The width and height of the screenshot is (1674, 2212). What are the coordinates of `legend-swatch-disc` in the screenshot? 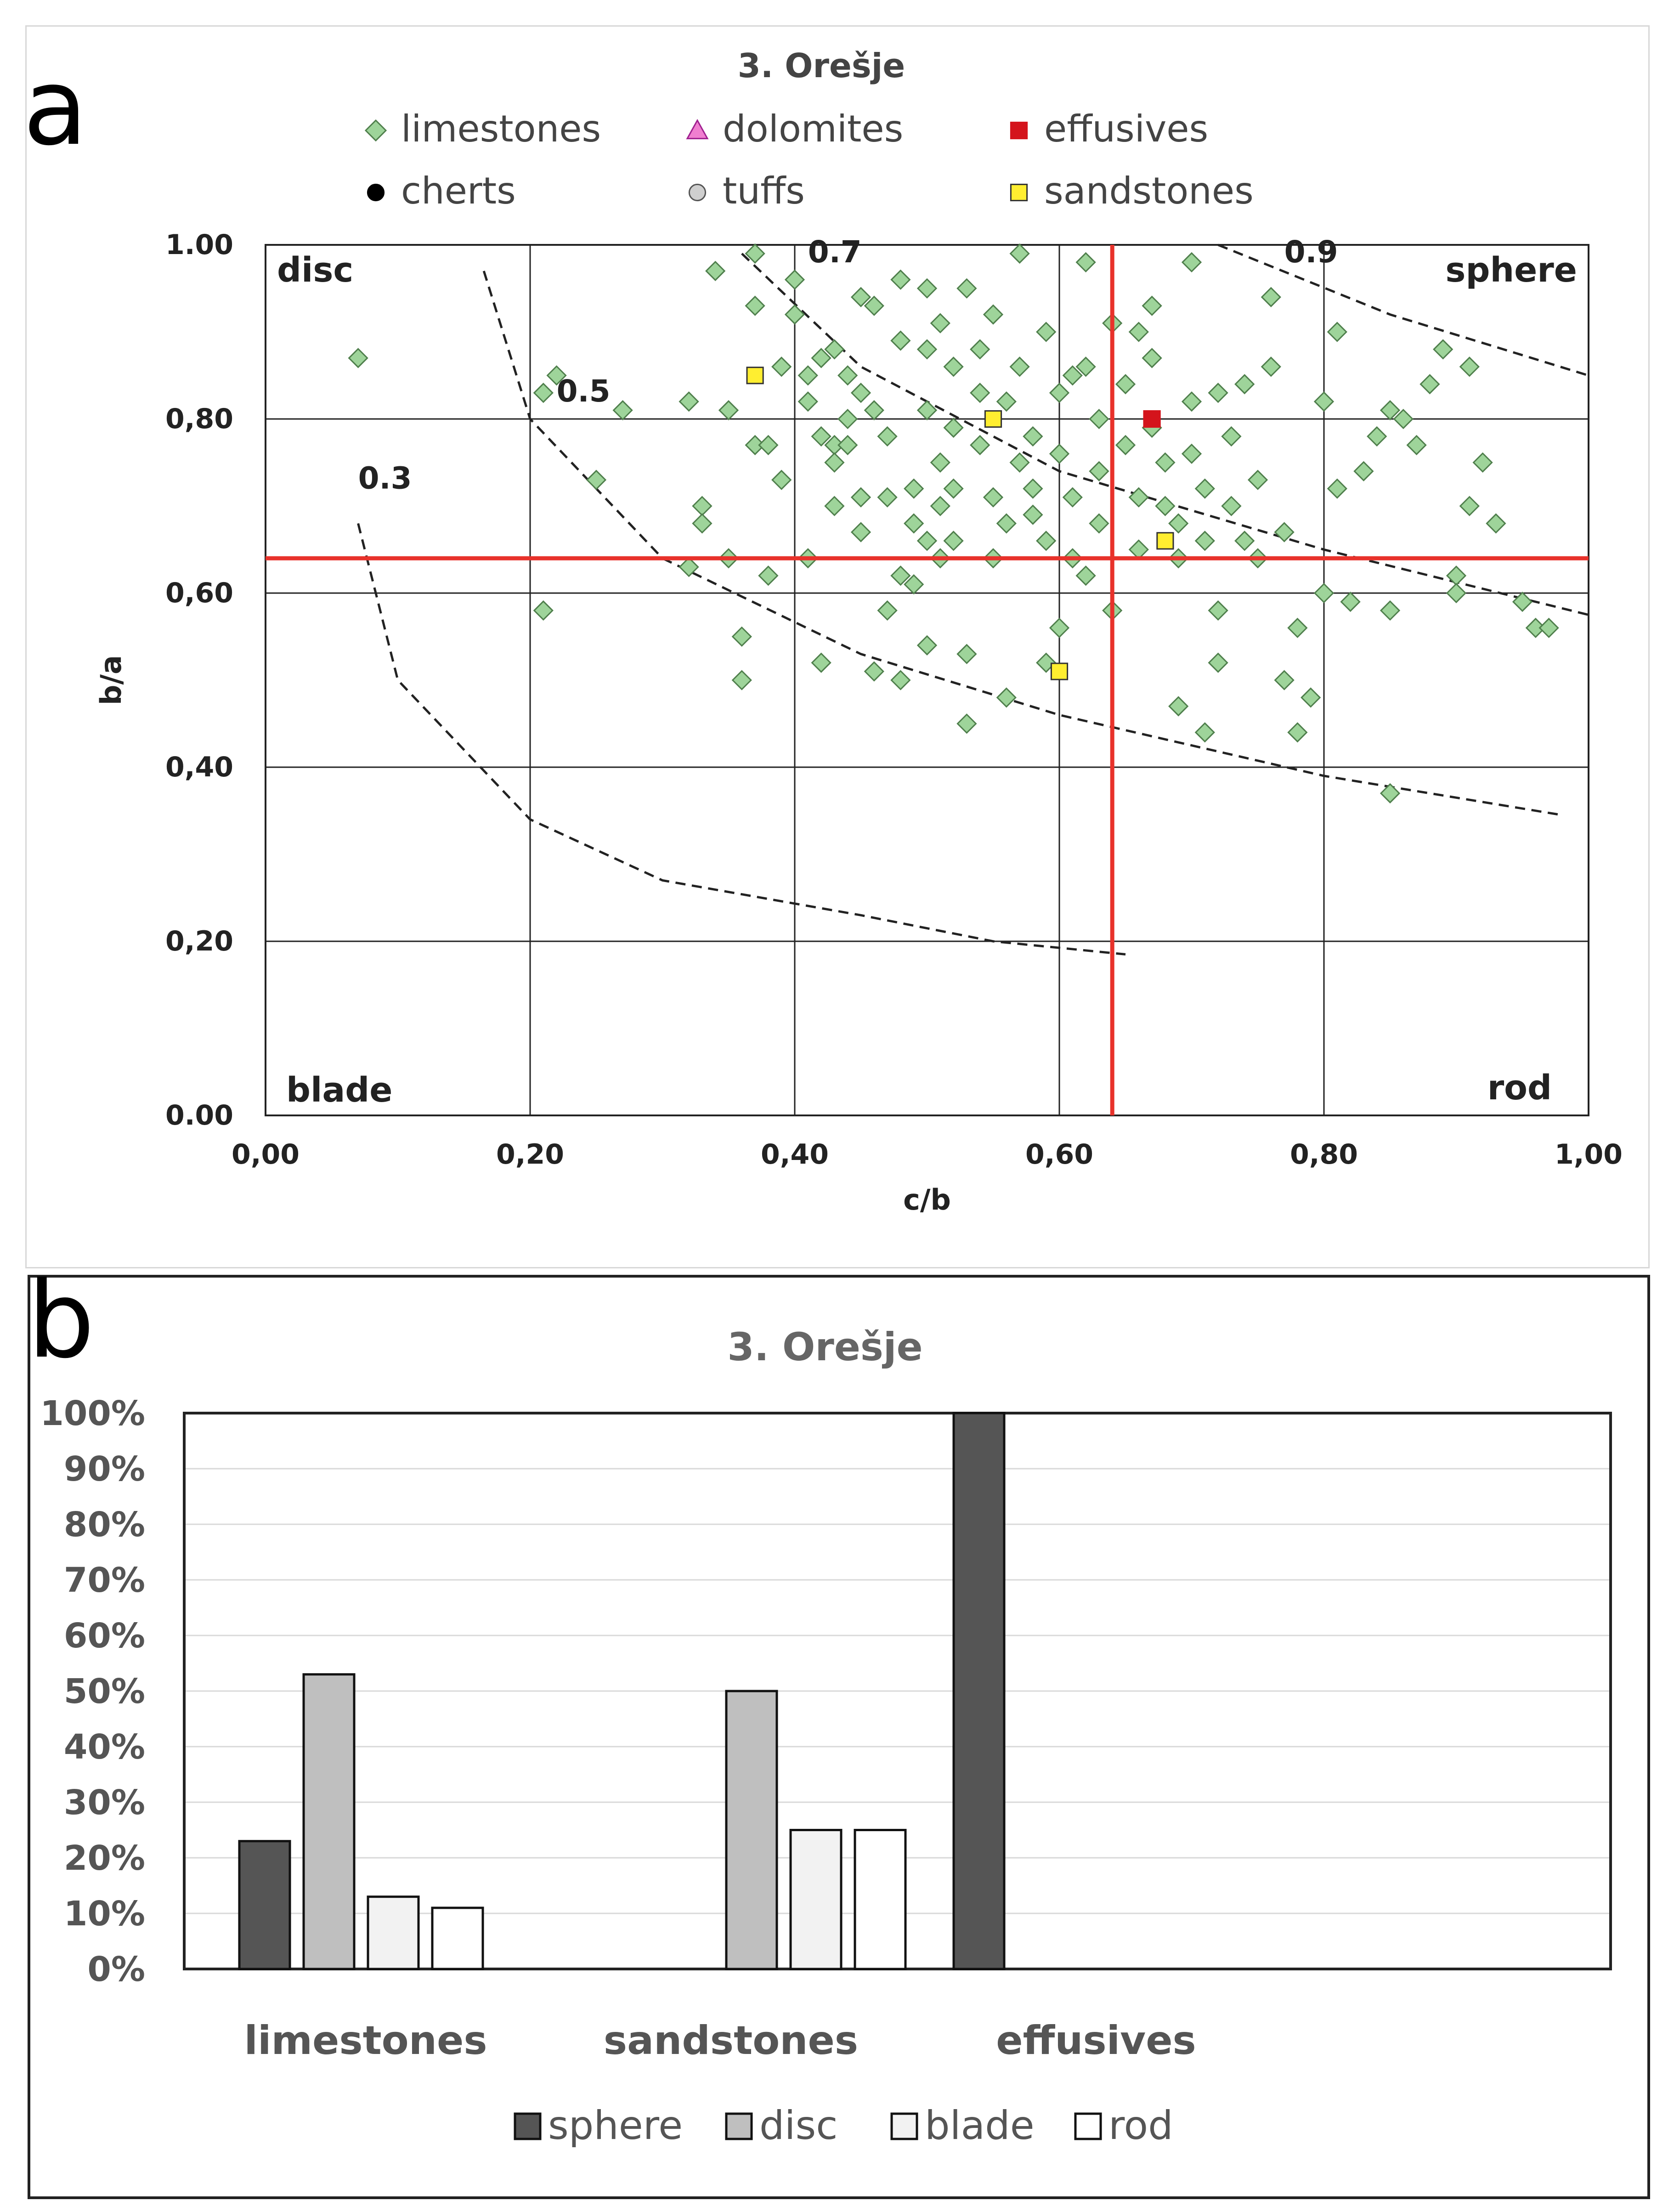 It's located at (739, 2126).